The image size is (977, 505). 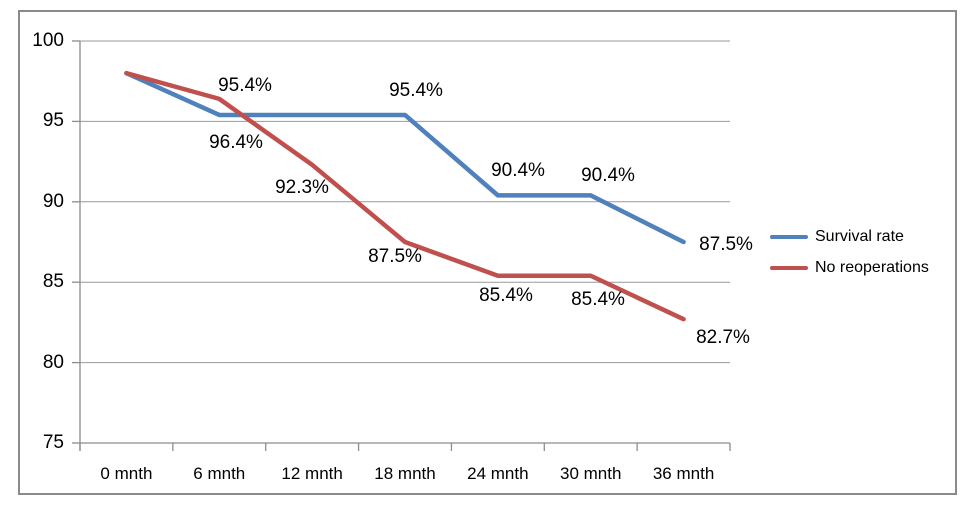 I want to click on y-tick-label: 100, so click(x=48, y=40).